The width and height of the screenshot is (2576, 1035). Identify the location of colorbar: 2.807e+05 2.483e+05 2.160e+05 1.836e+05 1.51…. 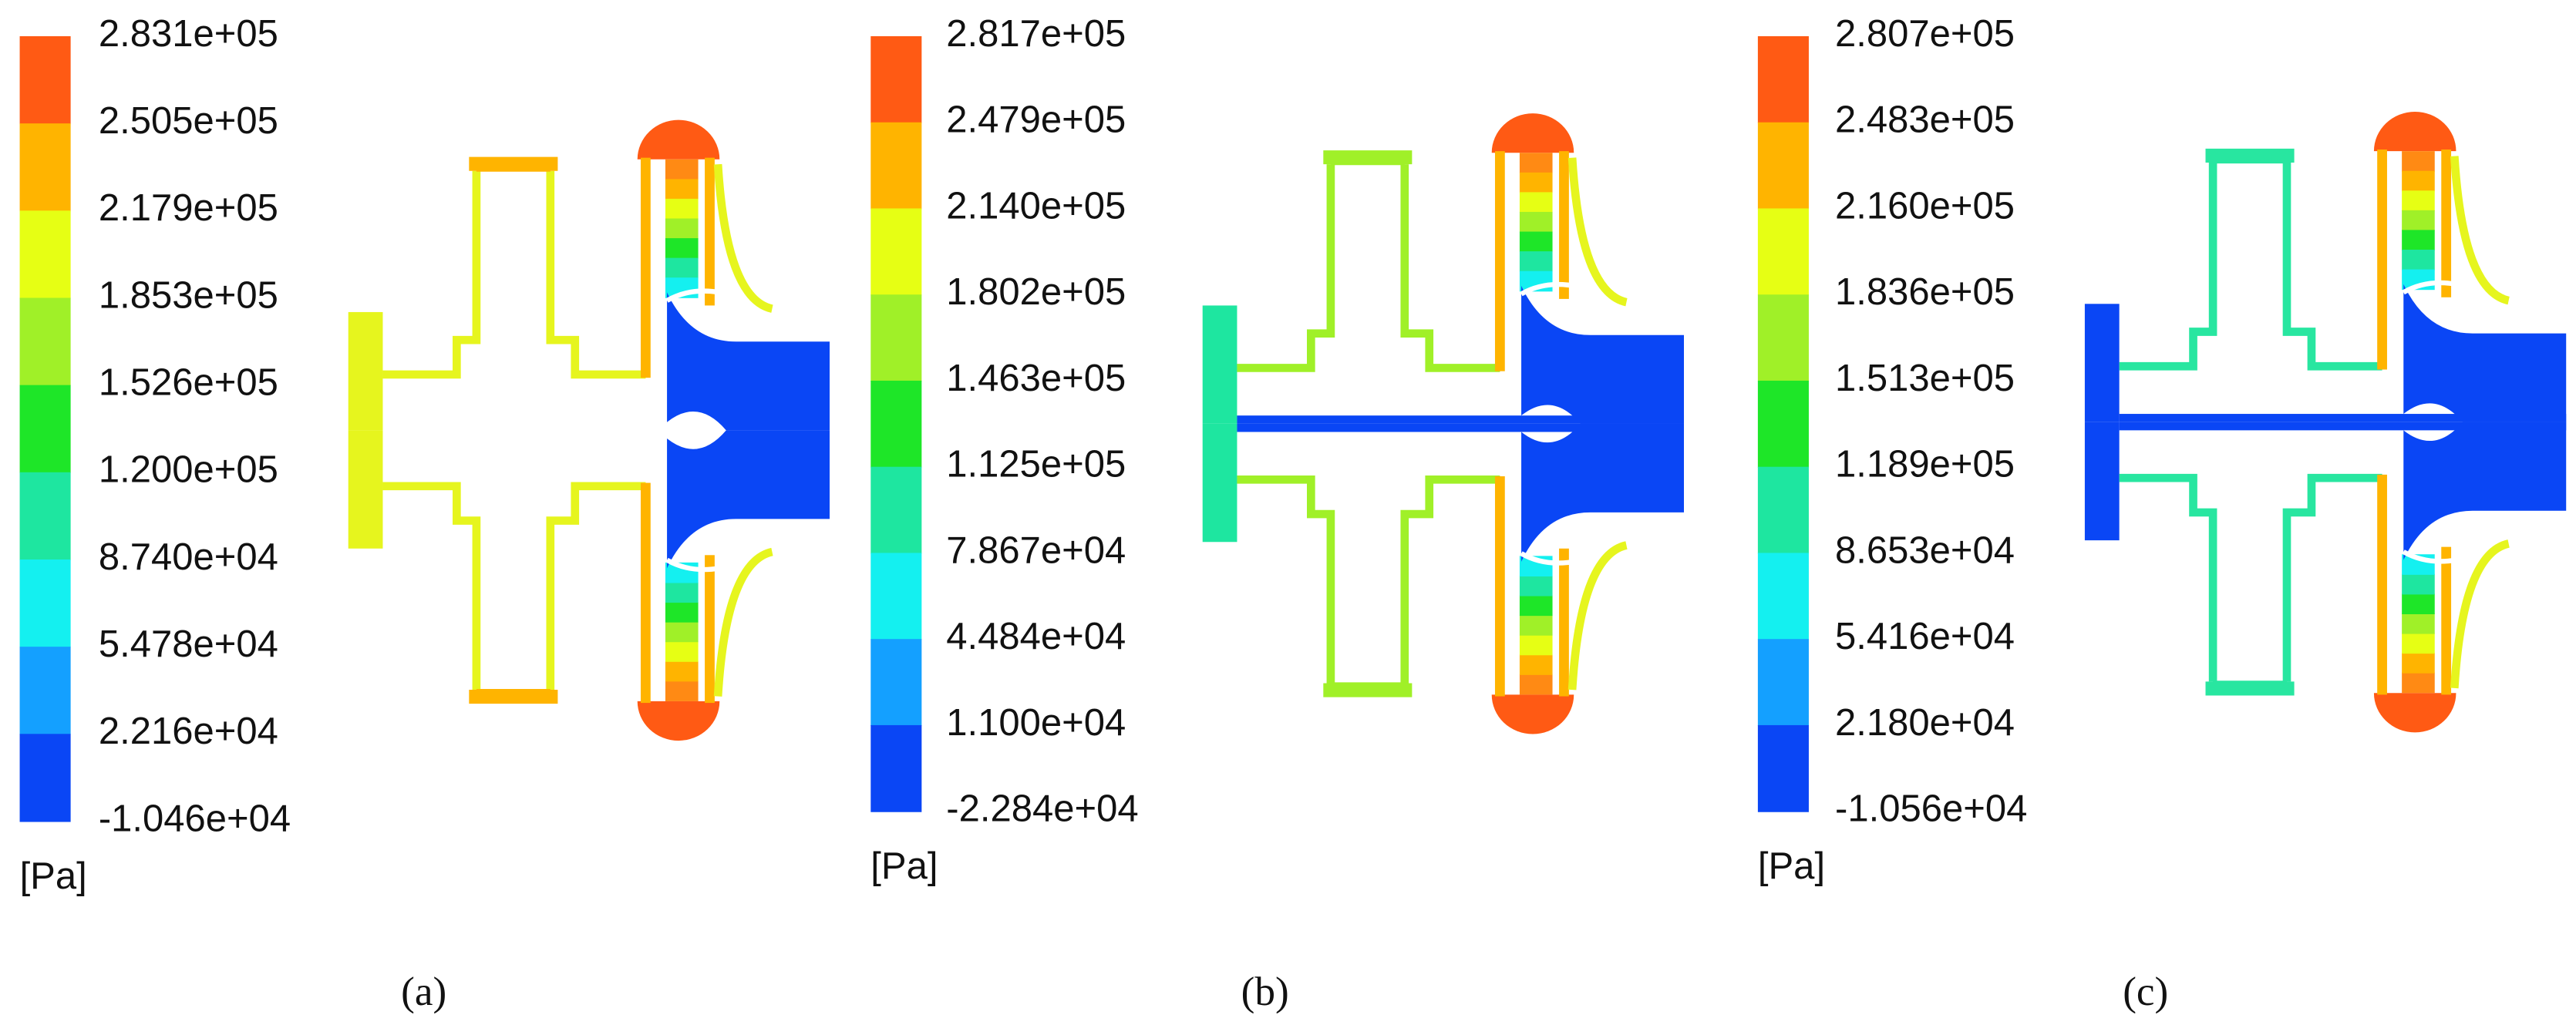
(1892, 450).